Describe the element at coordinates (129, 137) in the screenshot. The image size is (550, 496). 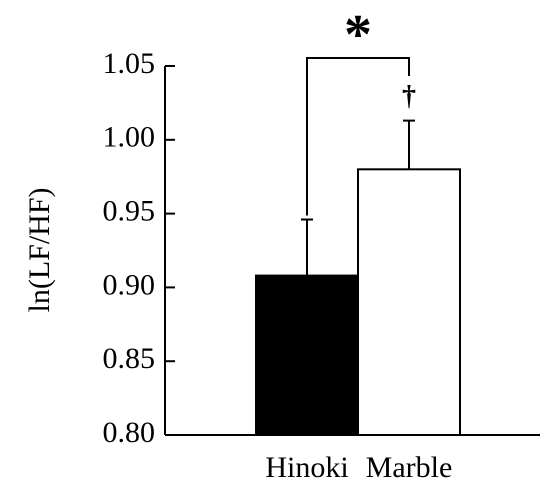
I see `y-tick-label: 1.00` at that location.